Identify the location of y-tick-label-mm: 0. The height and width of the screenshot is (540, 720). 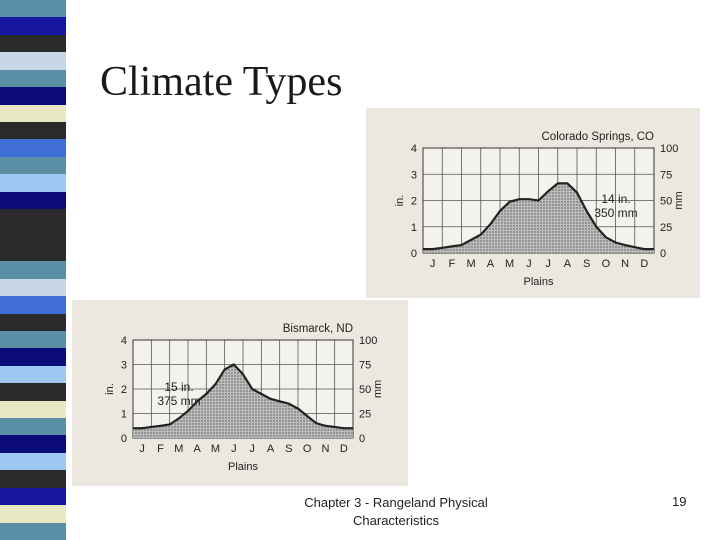
(663, 254).